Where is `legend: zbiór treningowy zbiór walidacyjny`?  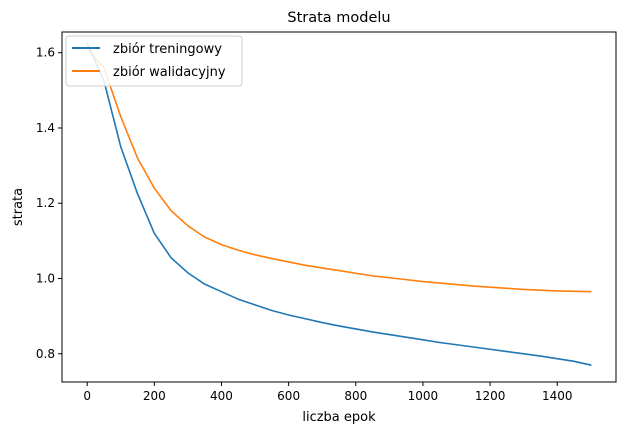 legend: zbiór treningowy zbiór walidacyjny is located at coordinates (154, 61).